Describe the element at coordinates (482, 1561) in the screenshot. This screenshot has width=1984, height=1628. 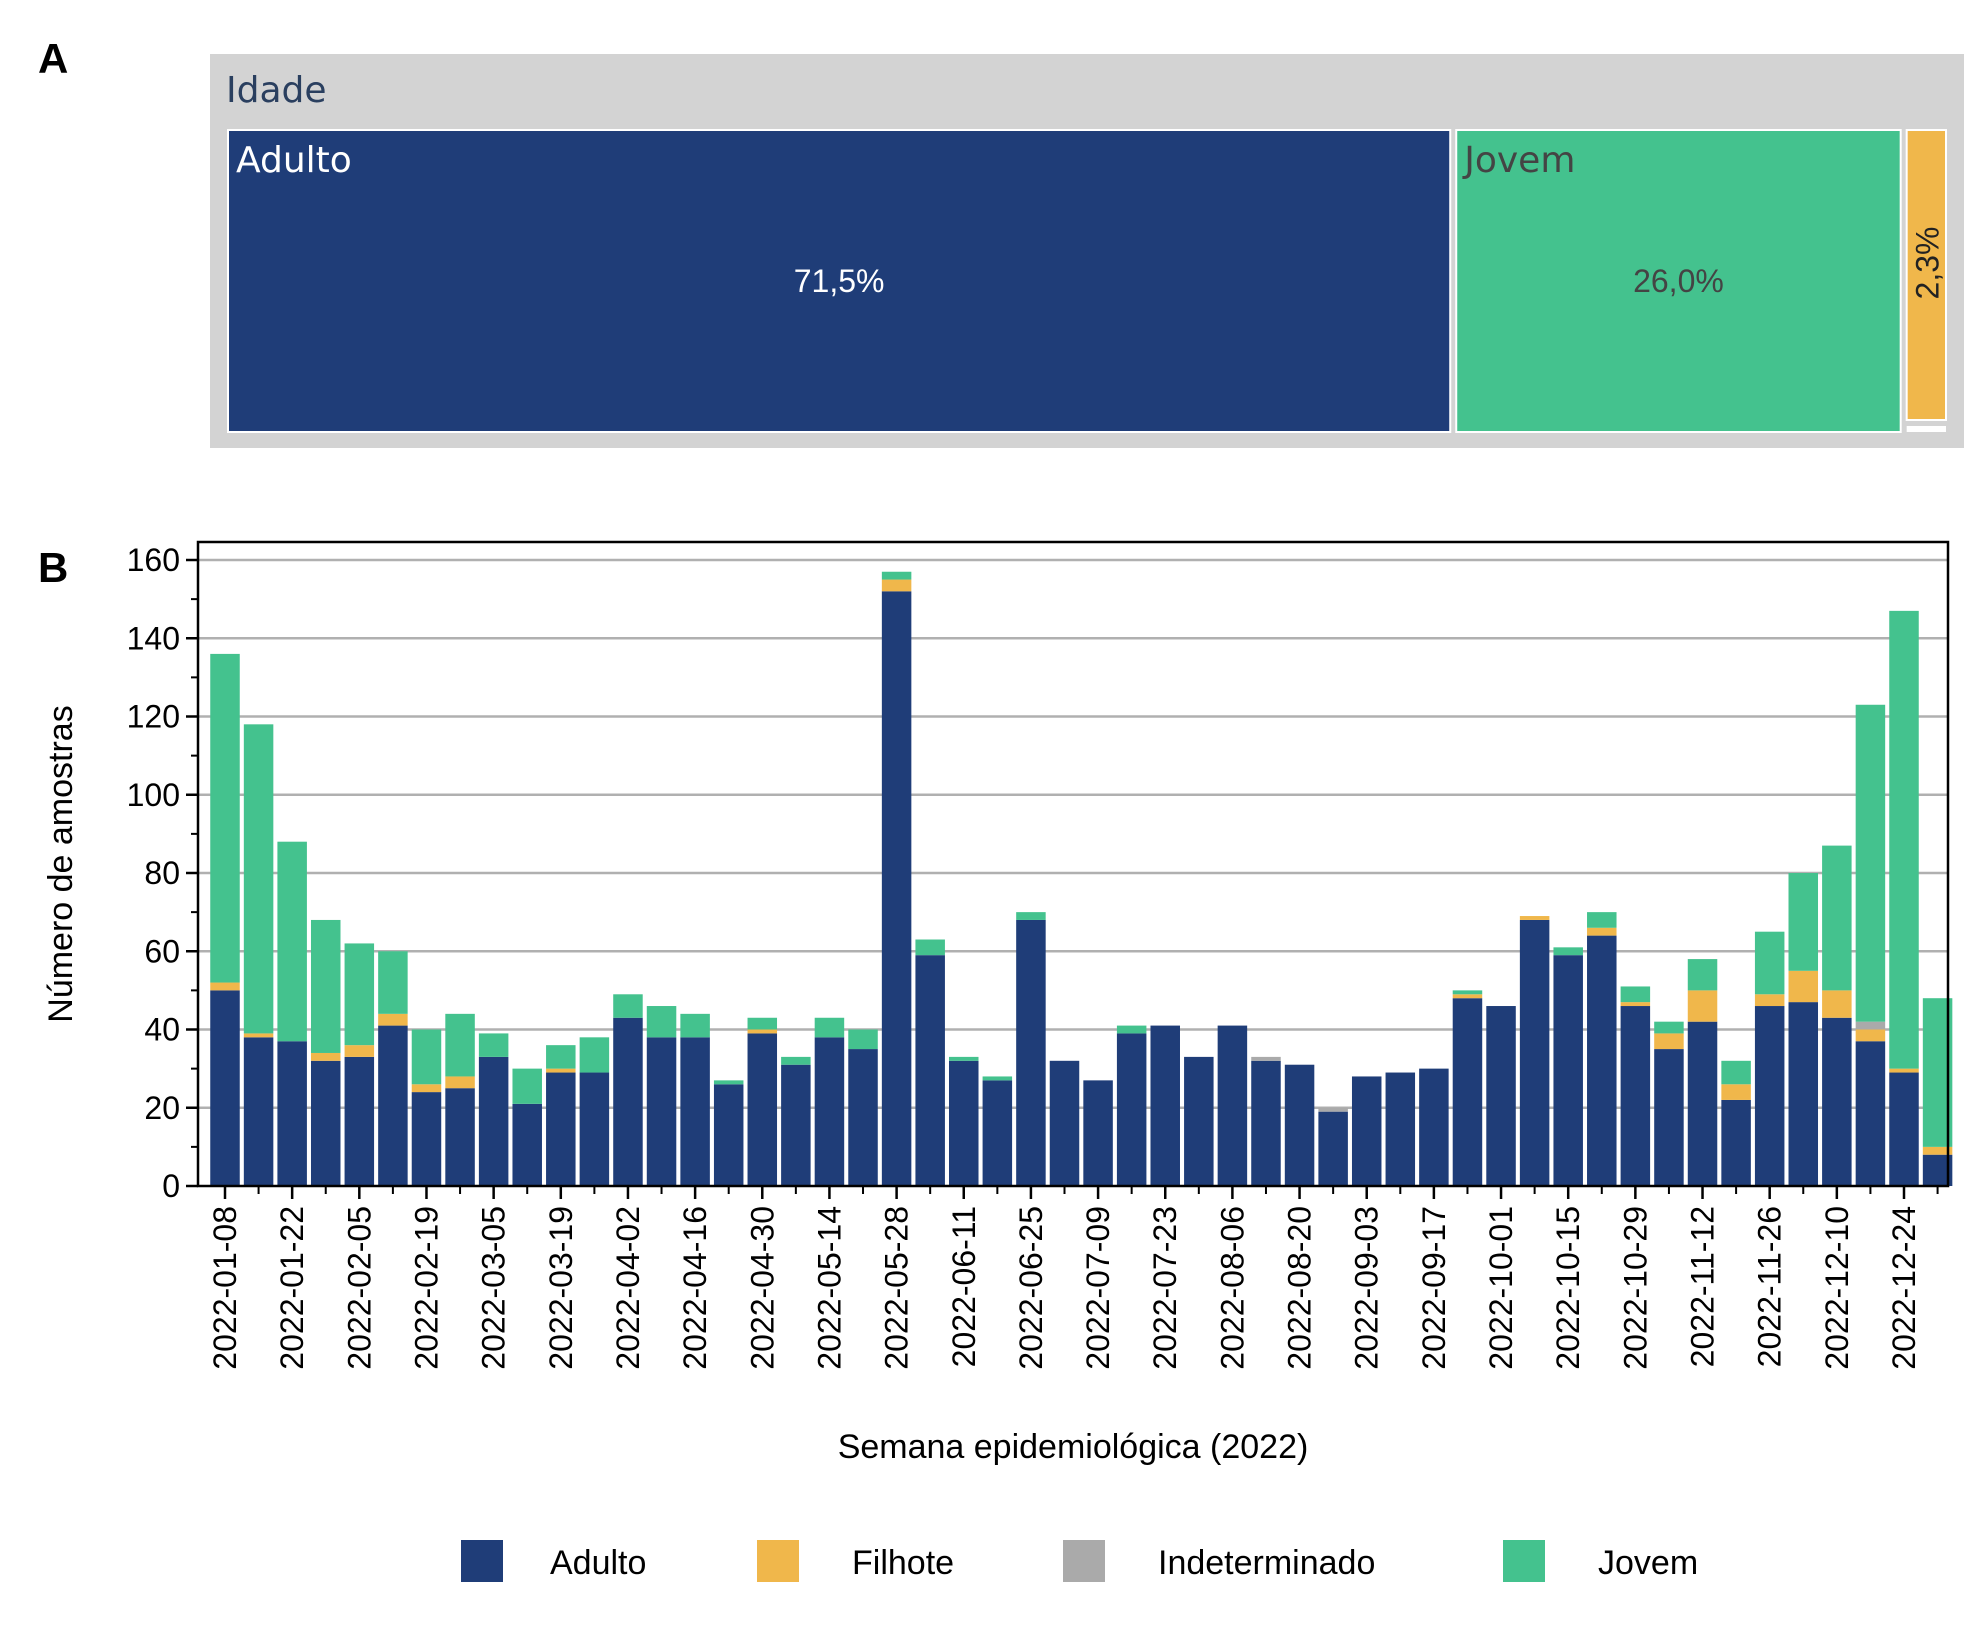
I see `legend-swatch-adulto` at that location.